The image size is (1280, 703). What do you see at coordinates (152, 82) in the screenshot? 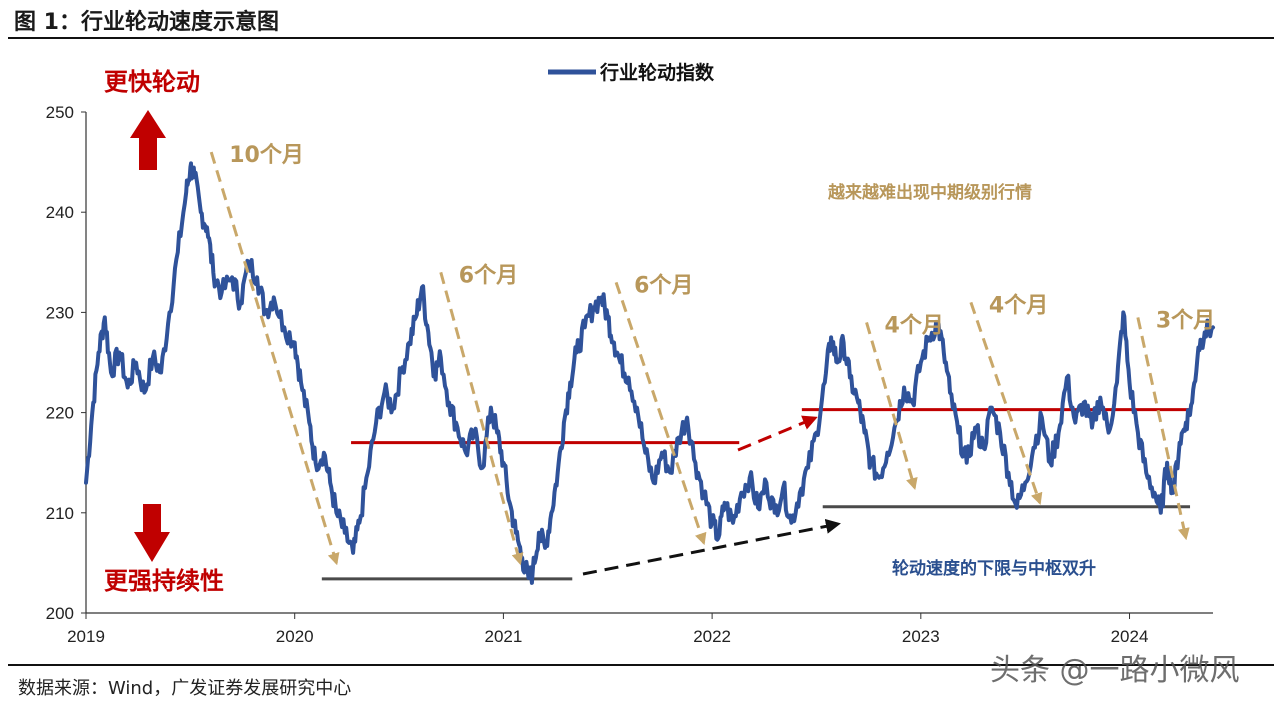
I see `faster-rotation-label: 更快轮动` at bounding box center [152, 82].